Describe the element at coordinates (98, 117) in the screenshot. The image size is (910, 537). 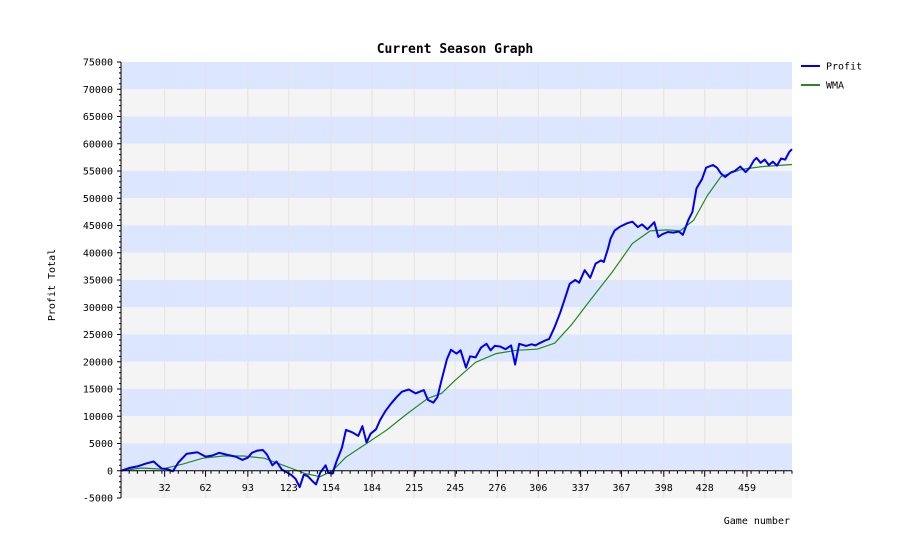
I see `y-tick-label: 65000` at that location.